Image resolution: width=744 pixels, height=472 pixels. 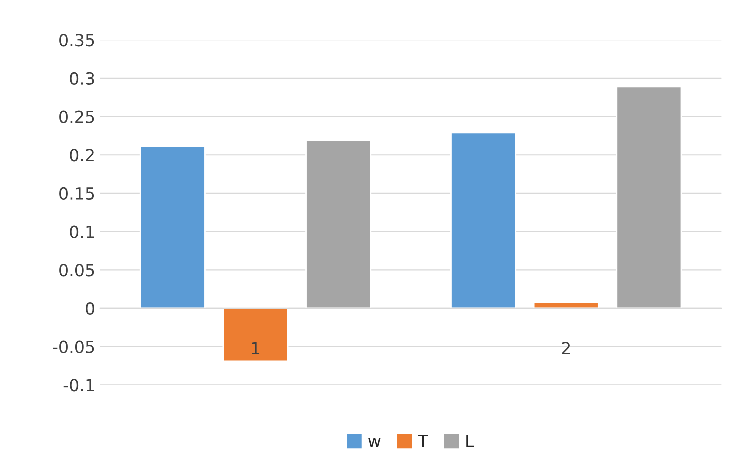 What do you see at coordinates (79, 385) in the screenshot?
I see `y-tick-label: -0.1` at bounding box center [79, 385].